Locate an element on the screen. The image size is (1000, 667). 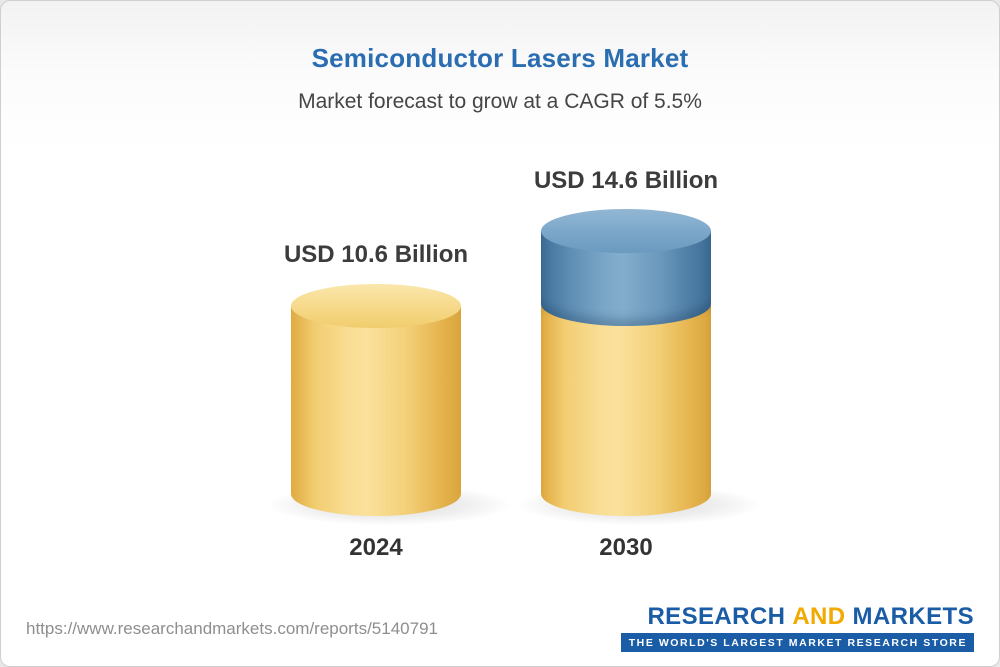
logo-word-and: AND is located at coordinates (819, 616).